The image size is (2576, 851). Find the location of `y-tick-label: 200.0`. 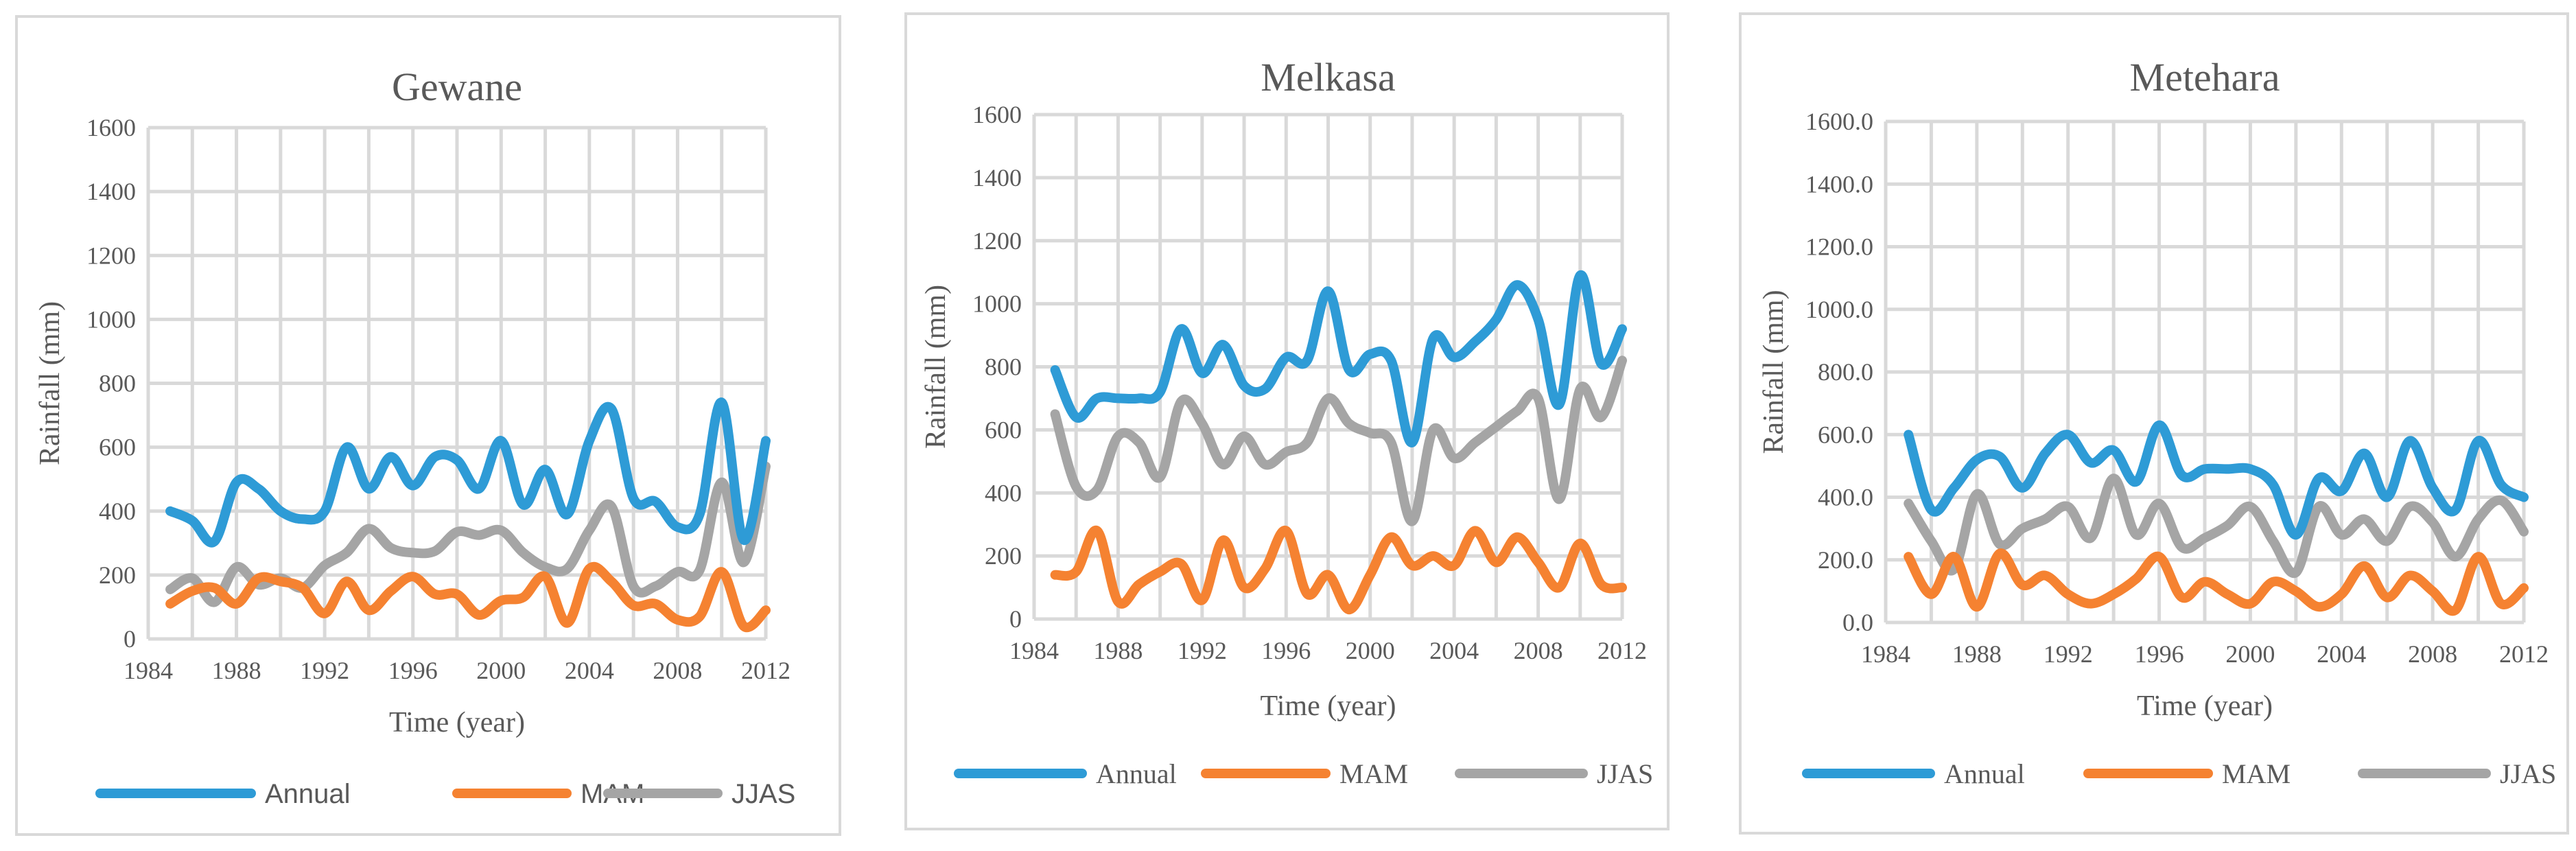

y-tick-label: 200.0 is located at coordinates (1845, 560).